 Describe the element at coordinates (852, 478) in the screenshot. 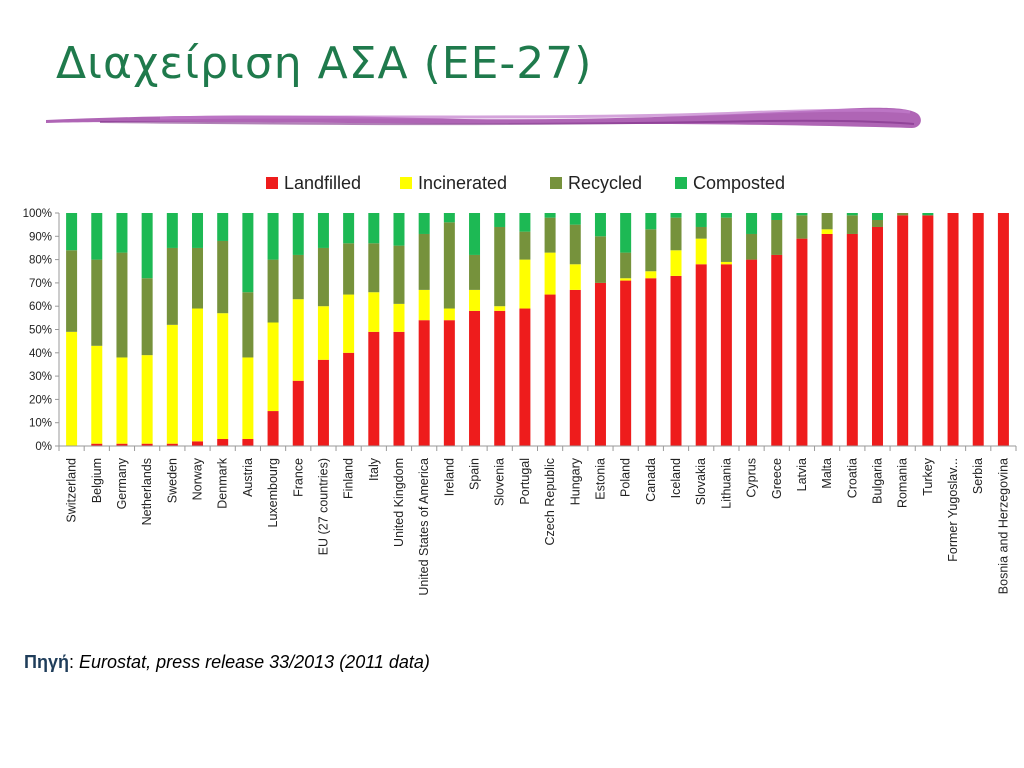

I see `x-category-label: Croatia` at that location.